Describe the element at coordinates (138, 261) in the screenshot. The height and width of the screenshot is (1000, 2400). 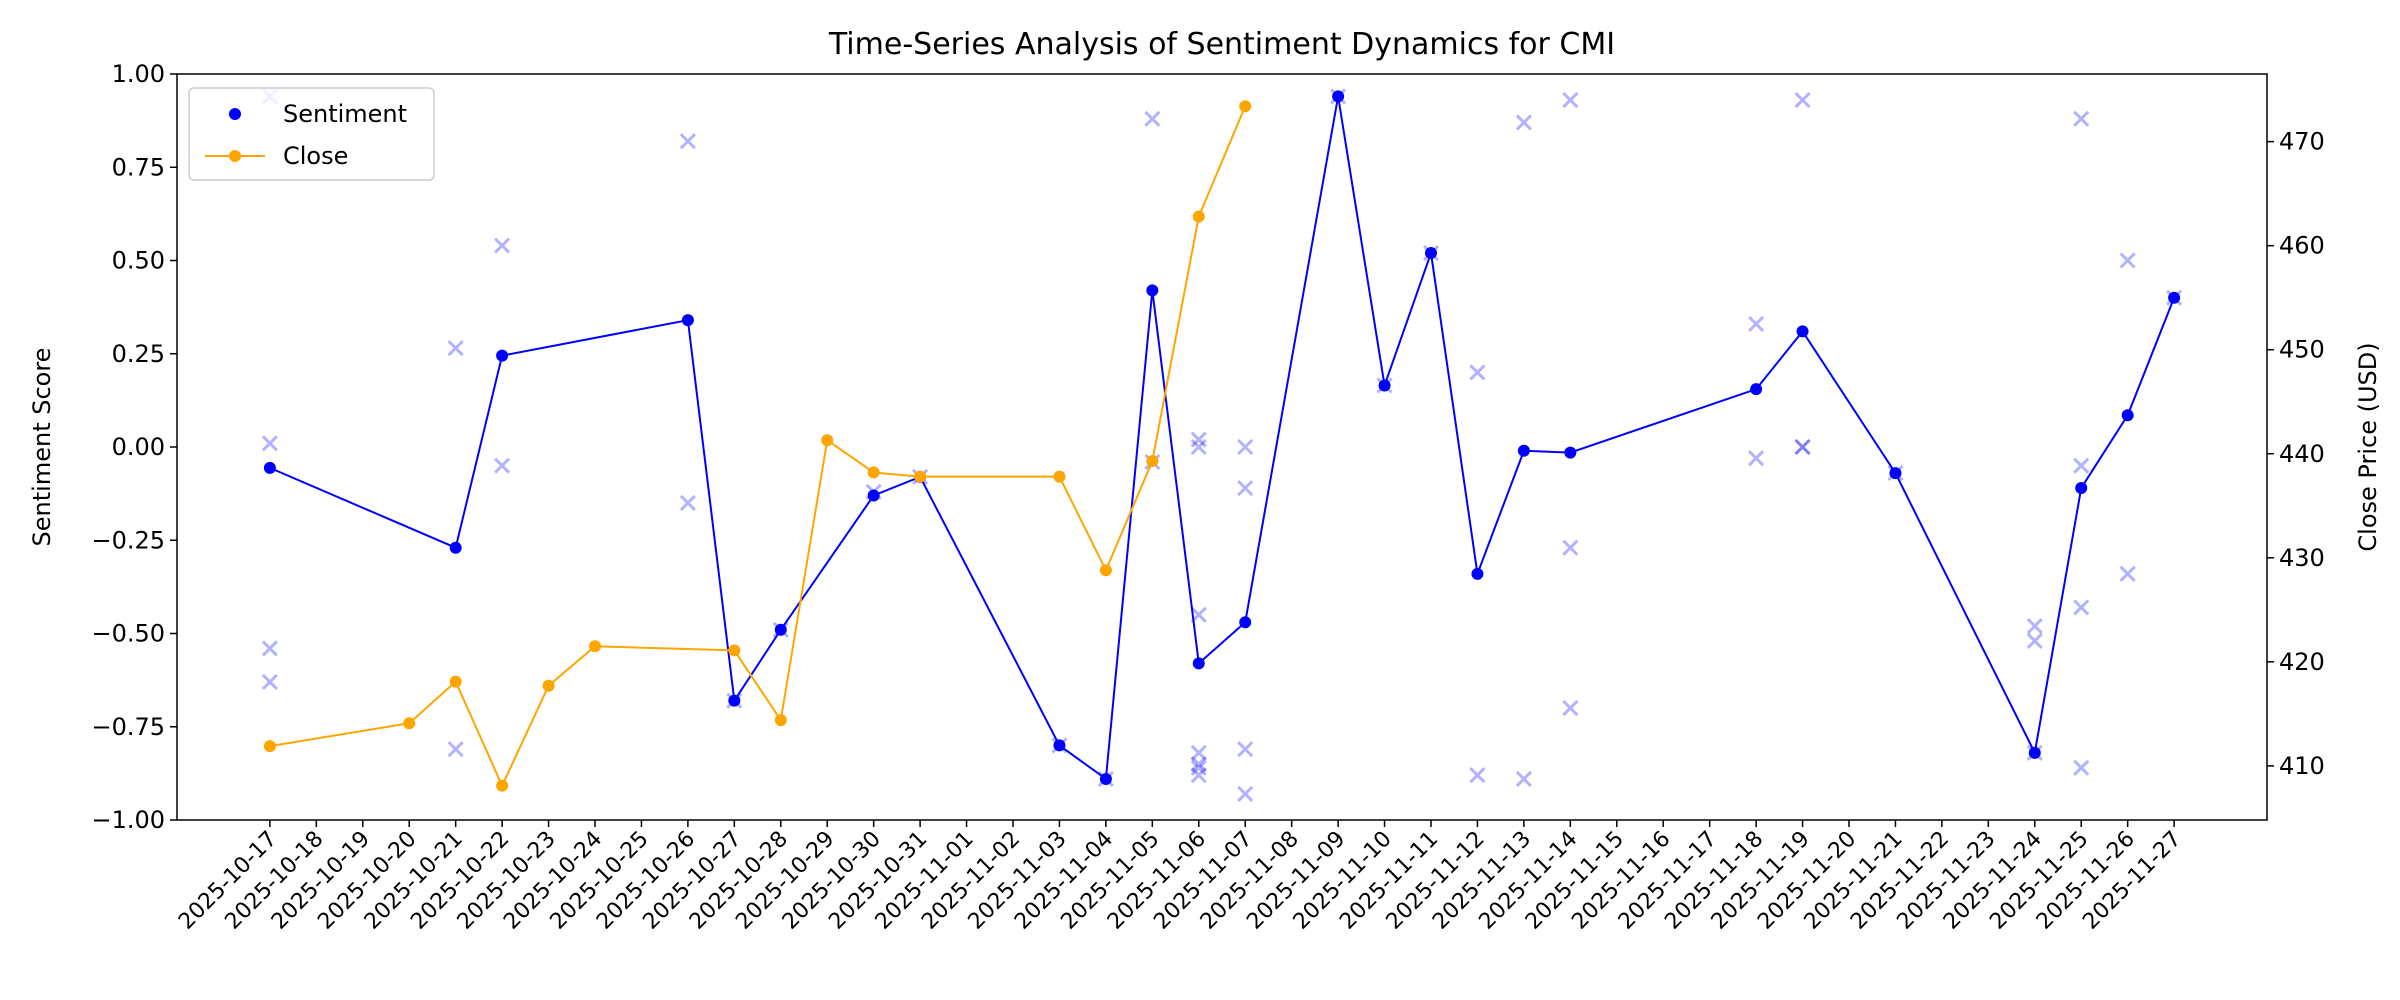
I see `y-tick-label: 0.50` at that location.